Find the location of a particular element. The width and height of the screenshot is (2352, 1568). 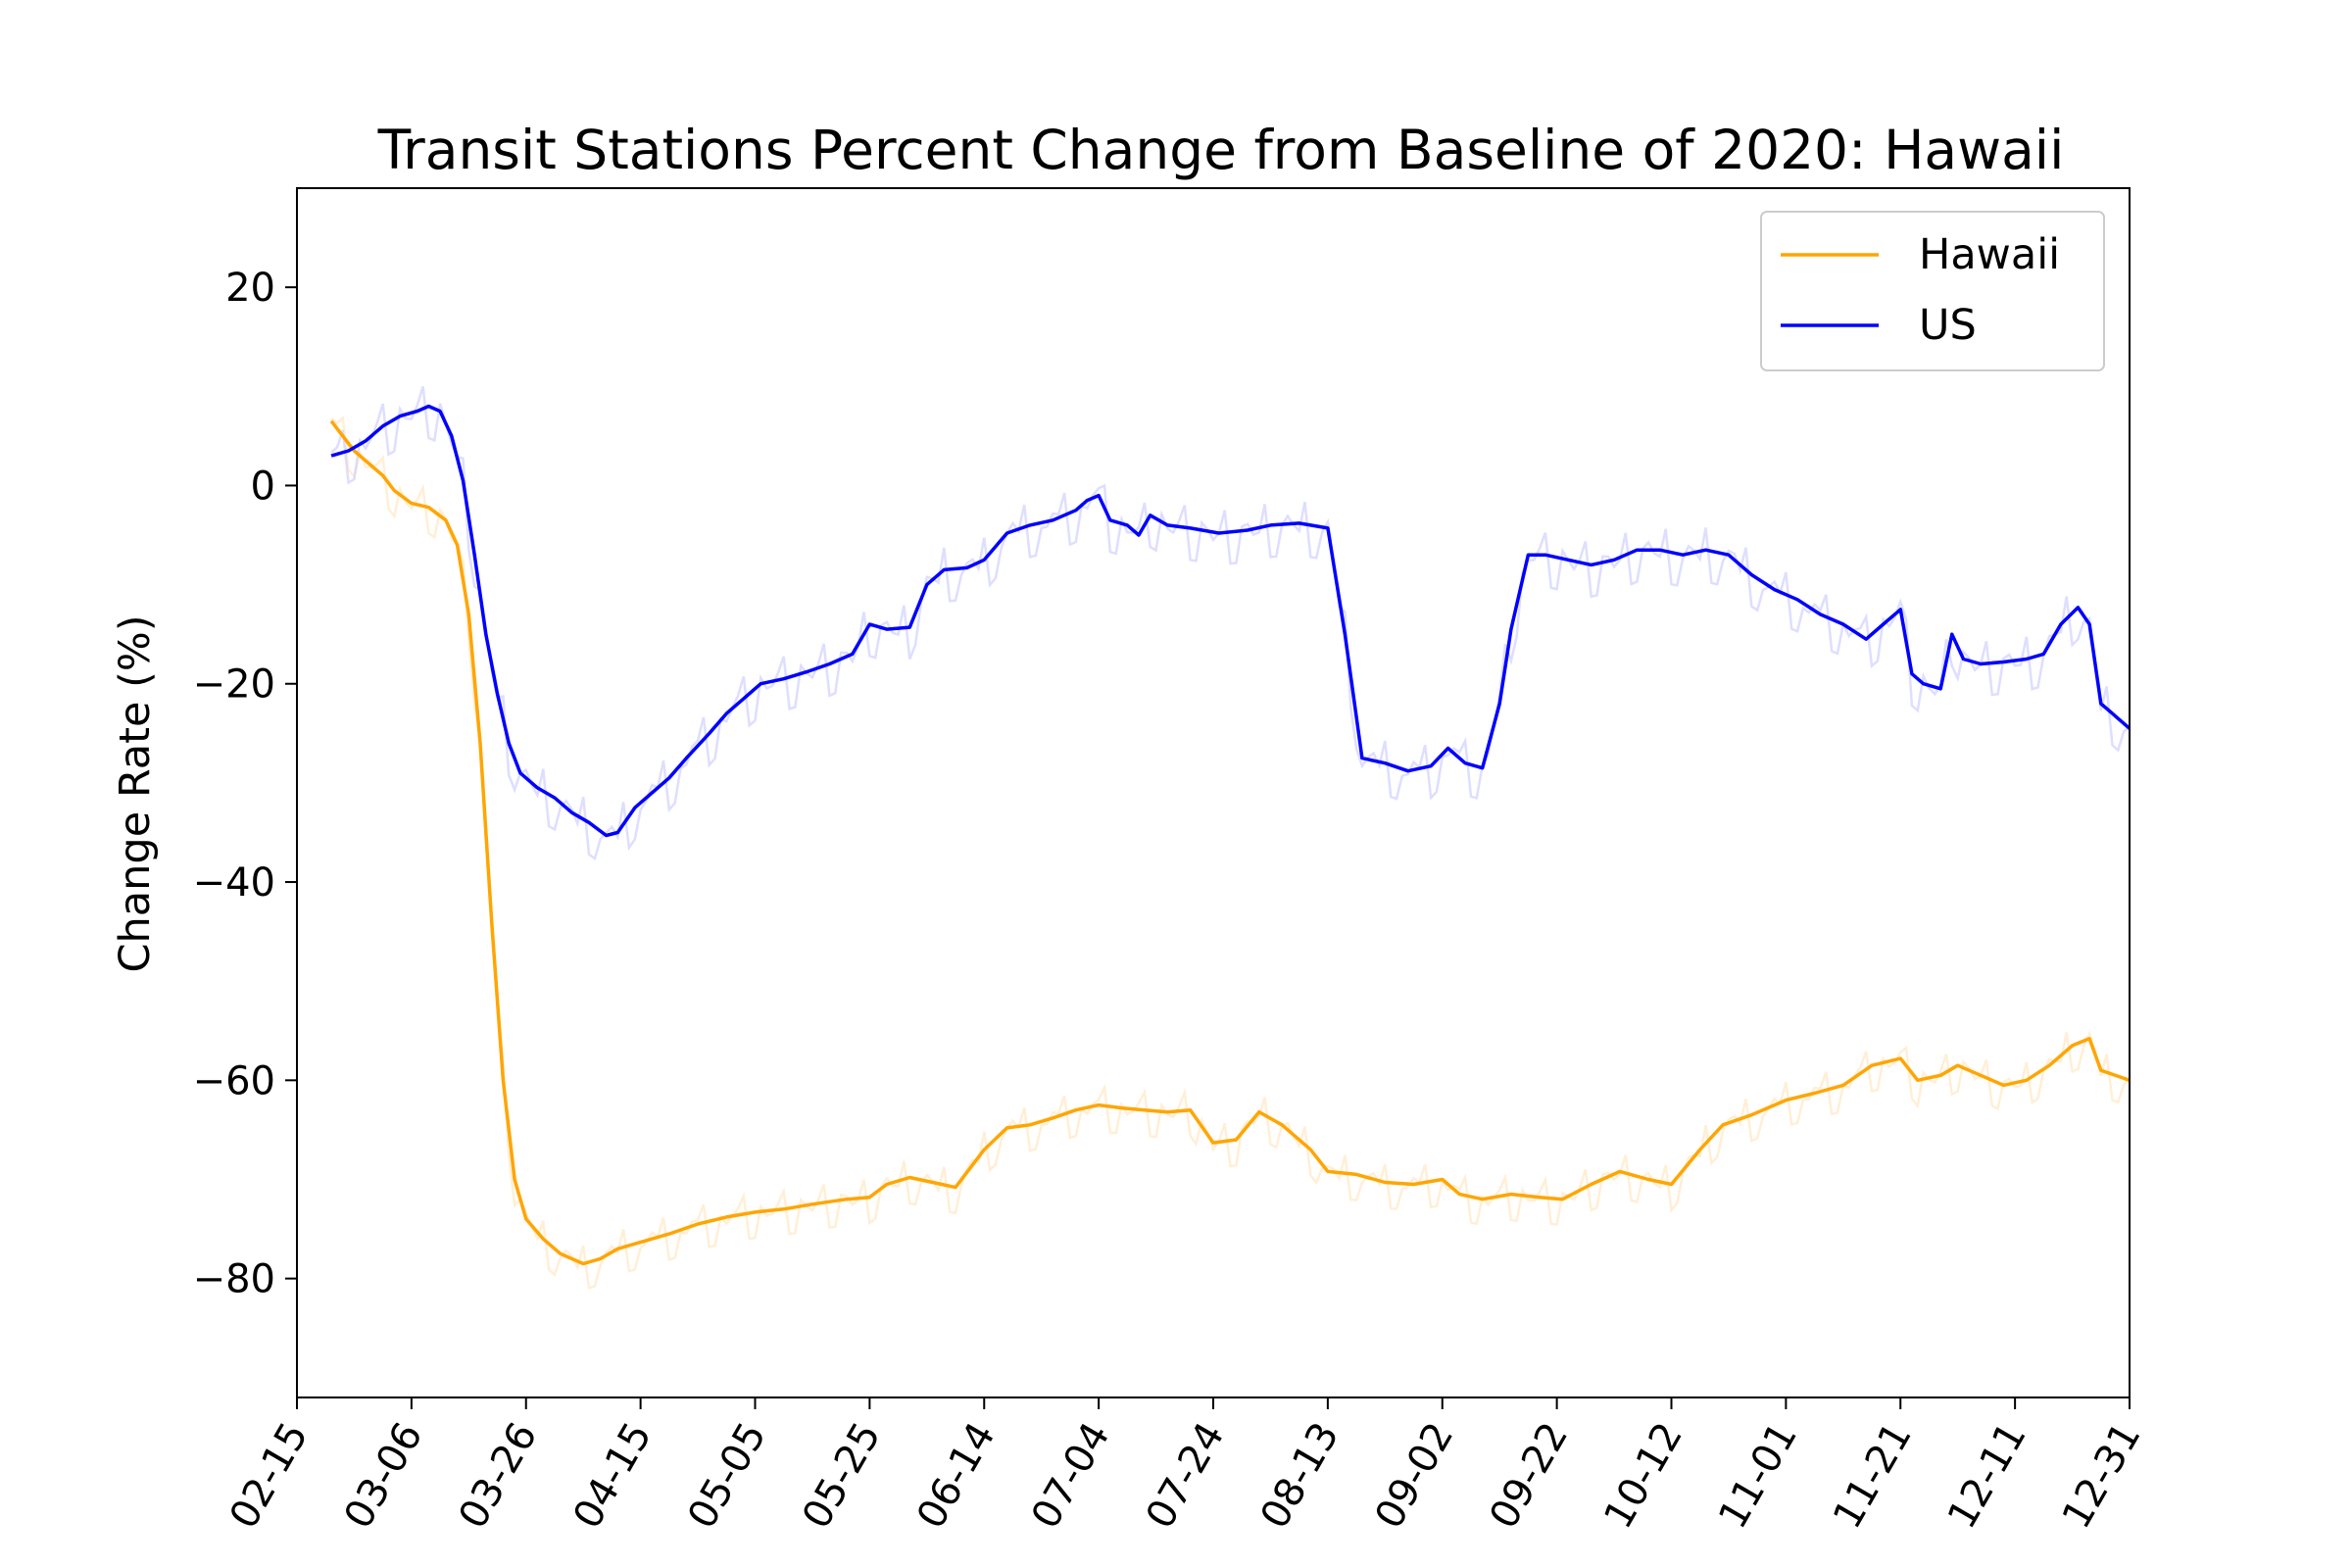

y-tick-label: 0 is located at coordinates (263, 486).